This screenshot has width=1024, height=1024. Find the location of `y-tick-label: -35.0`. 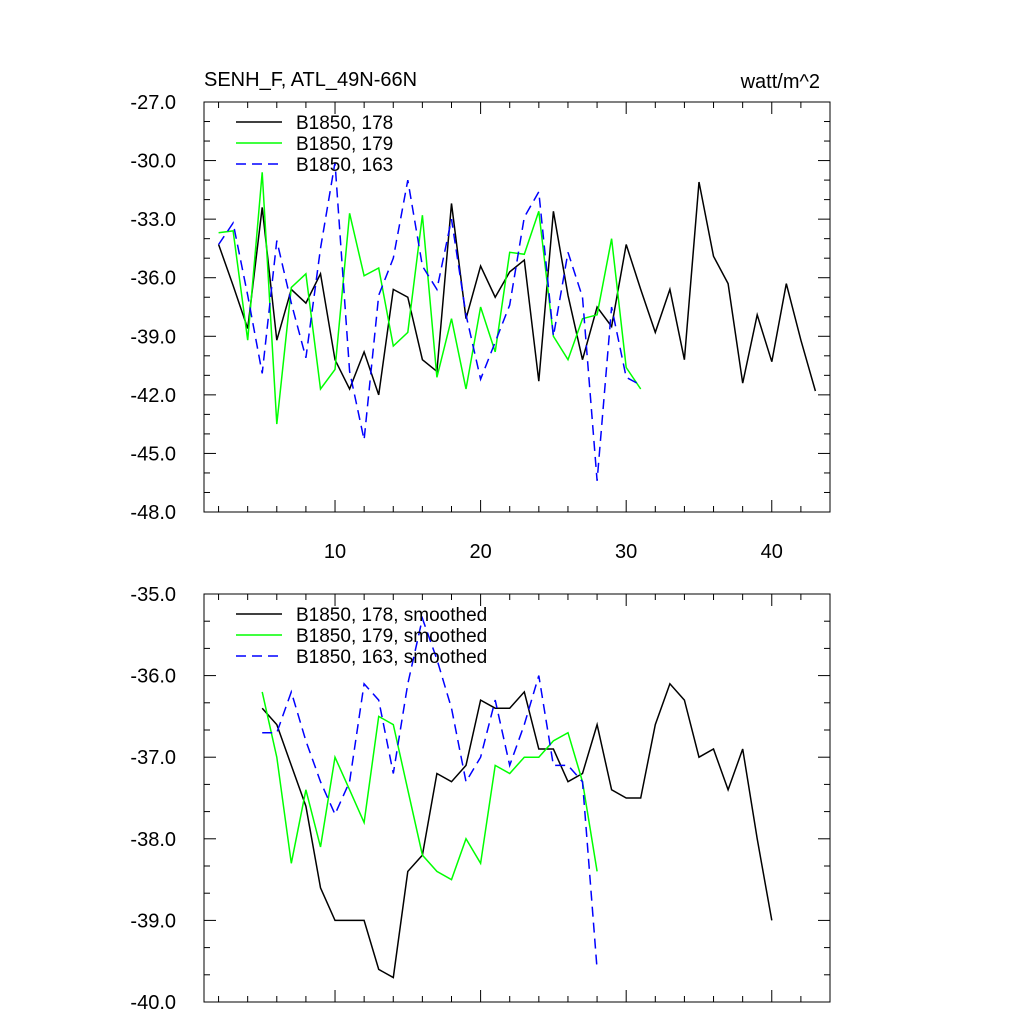

y-tick-label: -35.0 is located at coordinates (153, 595).